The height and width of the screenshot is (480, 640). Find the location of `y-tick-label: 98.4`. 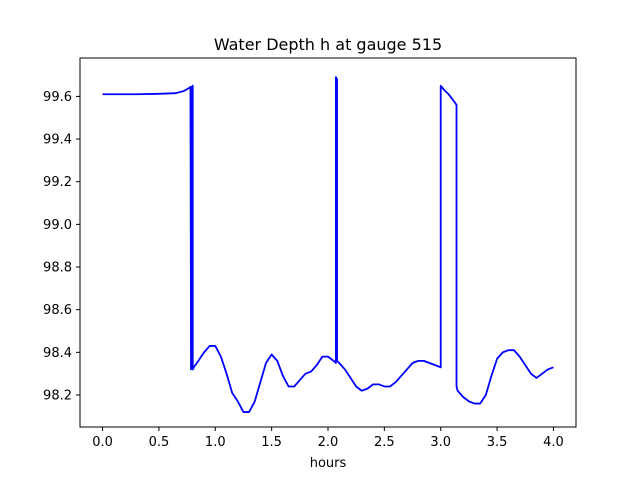

y-tick-label: 98.4 is located at coordinates (57, 353).